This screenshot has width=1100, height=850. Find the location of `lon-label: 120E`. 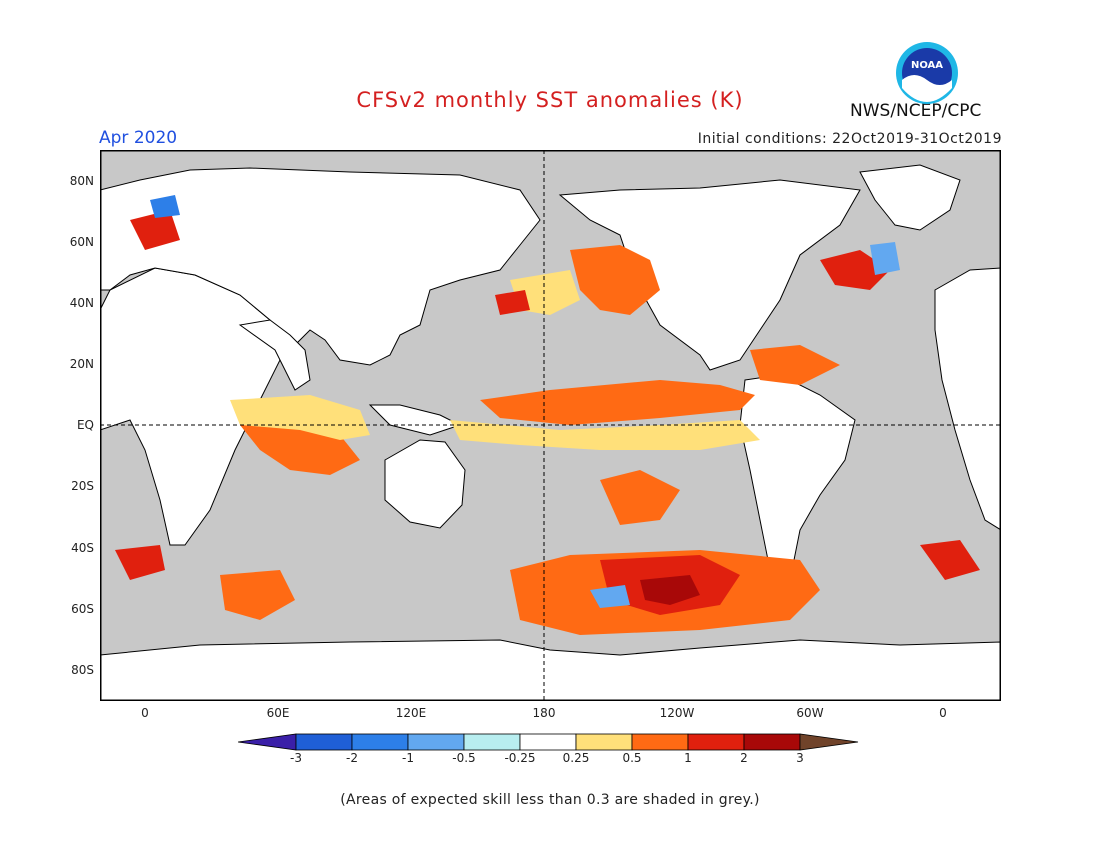

lon-label: 120E is located at coordinates (411, 713).